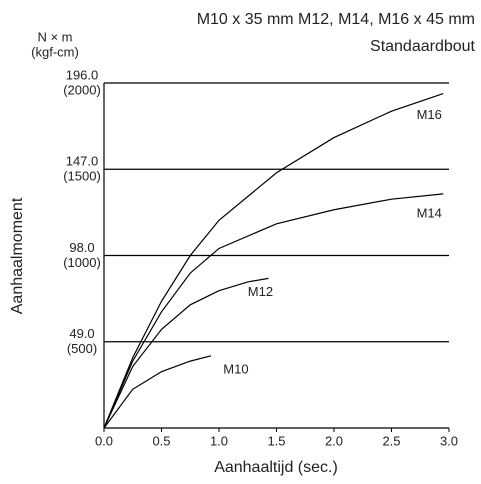  Describe the element at coordinates (82, 161) in the screenshot. I see `y-tick-label: 147.0` at that location.